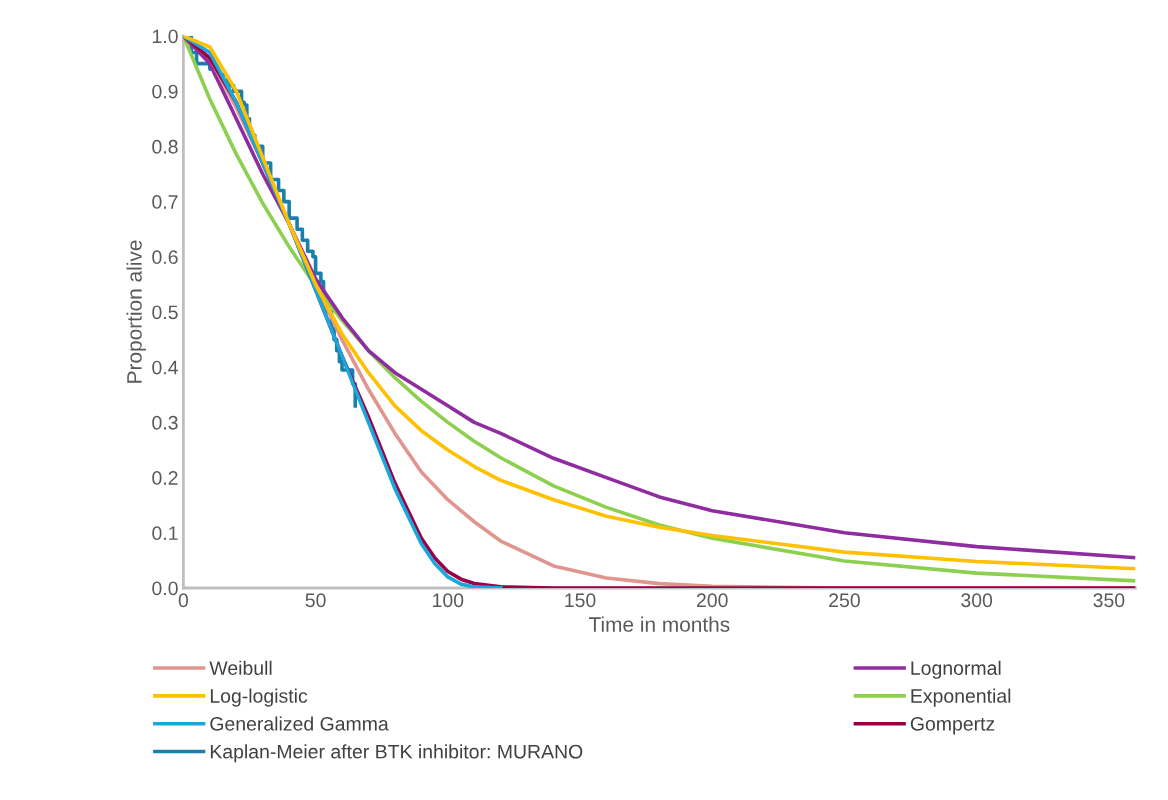  What do you see at coordinates (165, 91) in the screenshot?
I see `y-tick-label: 0.9` at bounding box center [165, 91].